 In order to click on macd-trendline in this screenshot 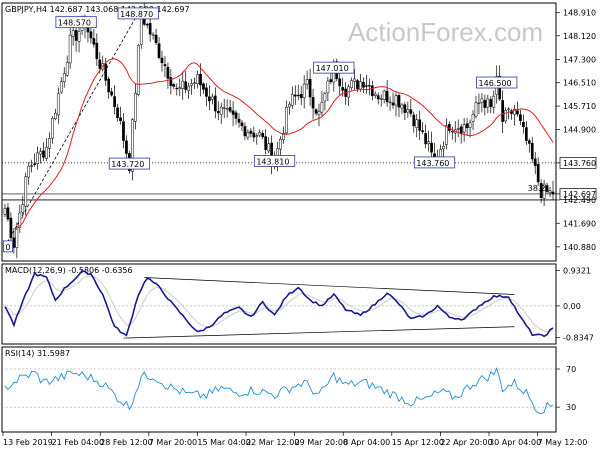, I will do `click(329, 286)`.